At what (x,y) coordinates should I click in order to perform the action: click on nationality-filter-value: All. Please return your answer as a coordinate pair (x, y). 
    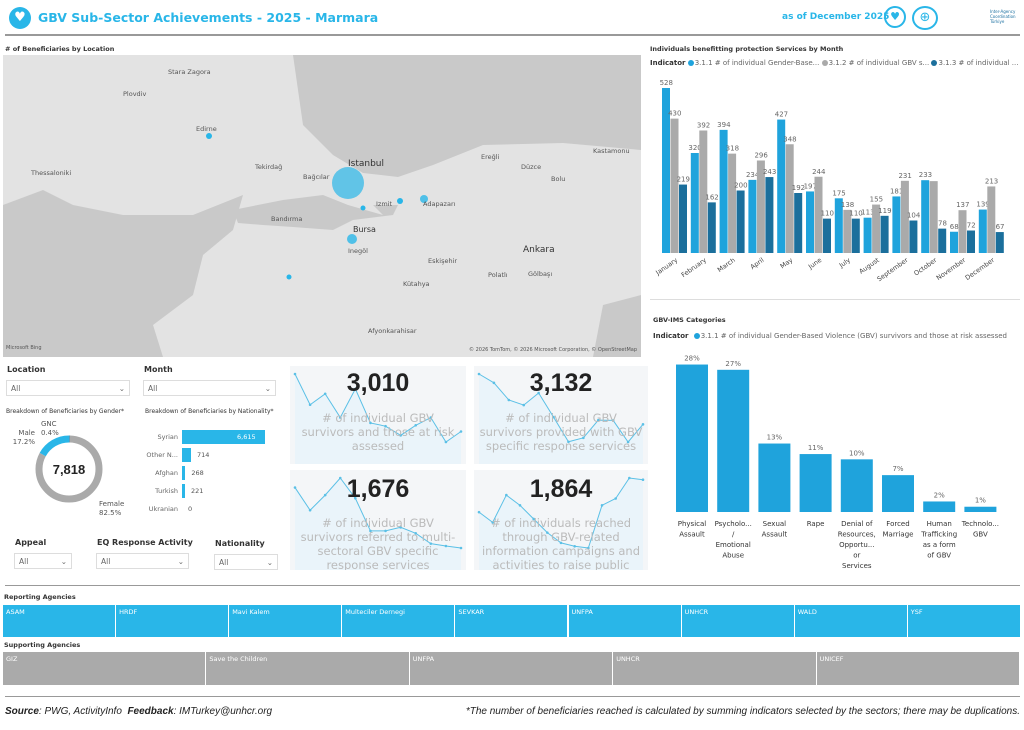
    Looking at the image, I should click on (224, 562).